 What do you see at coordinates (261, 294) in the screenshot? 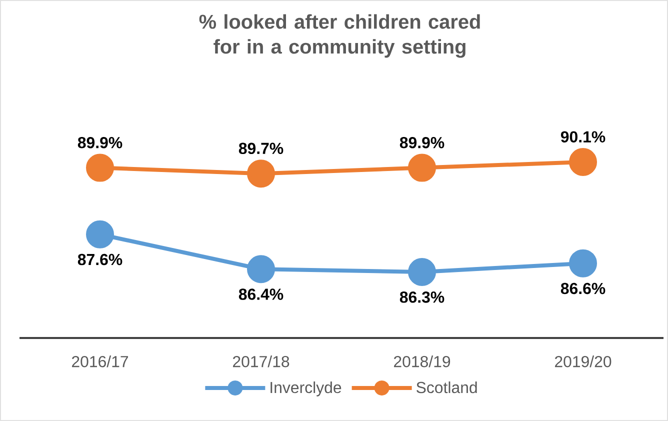
I see `data-label: 86.4%` at bounding box center [261, 294].